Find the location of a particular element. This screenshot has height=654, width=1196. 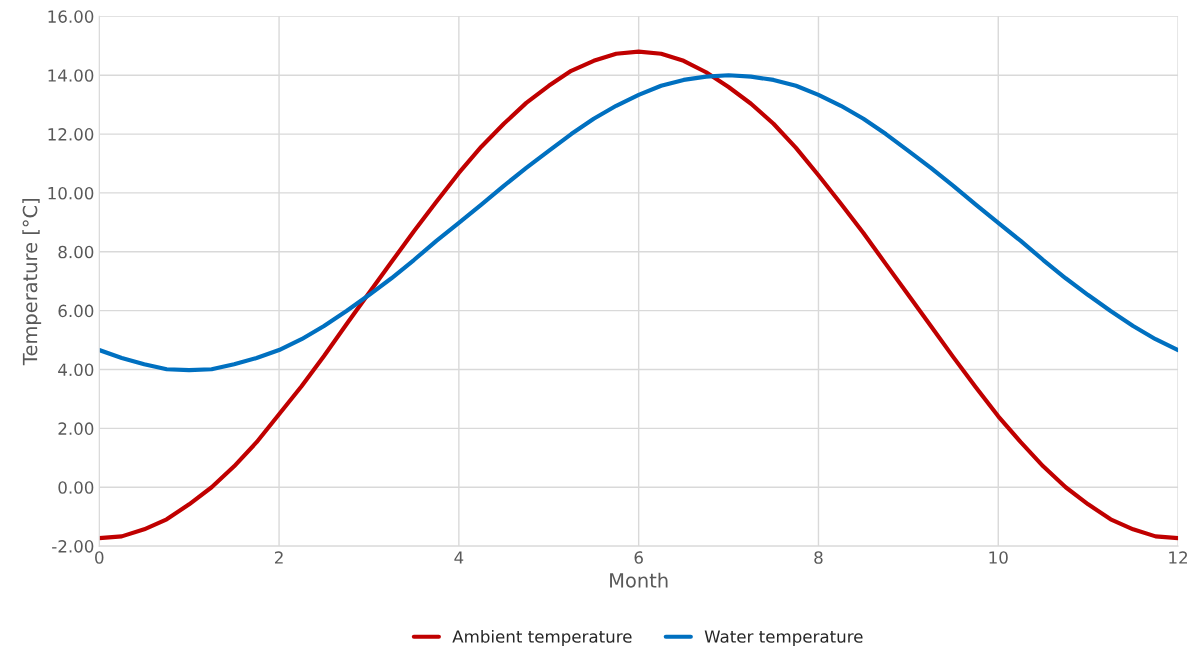

x-tick-label: 10 is located at coordinates (998, 557).